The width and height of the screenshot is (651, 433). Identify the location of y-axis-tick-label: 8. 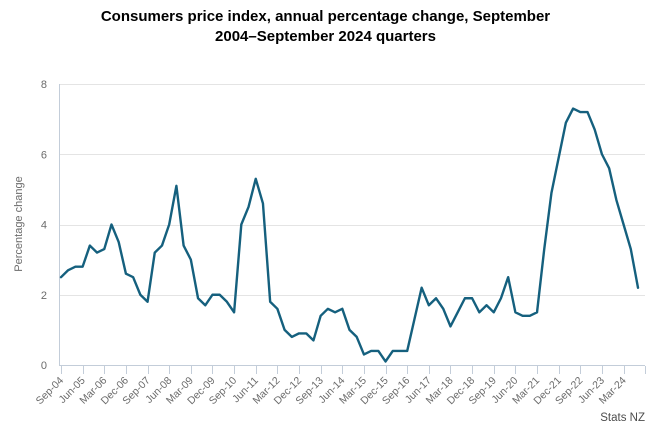
(44, 85).